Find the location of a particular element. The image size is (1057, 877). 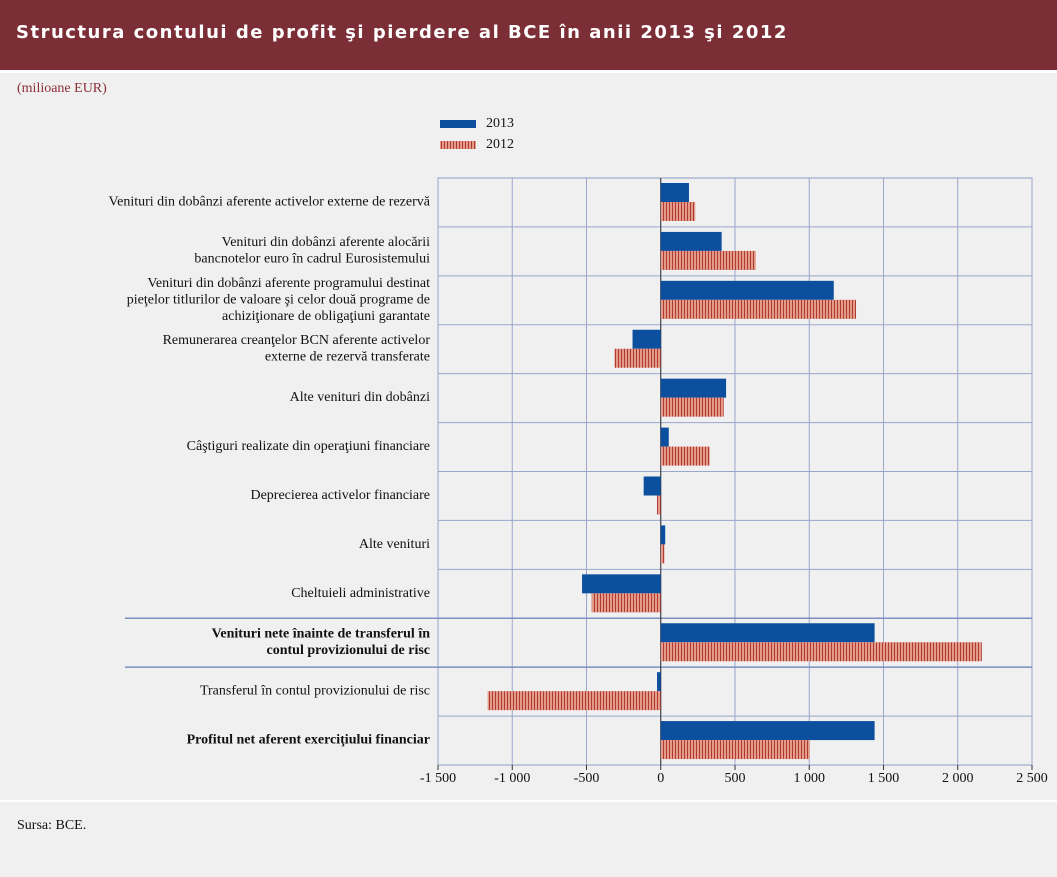

legend-label: 2012 is located at coordinates (500, 144).